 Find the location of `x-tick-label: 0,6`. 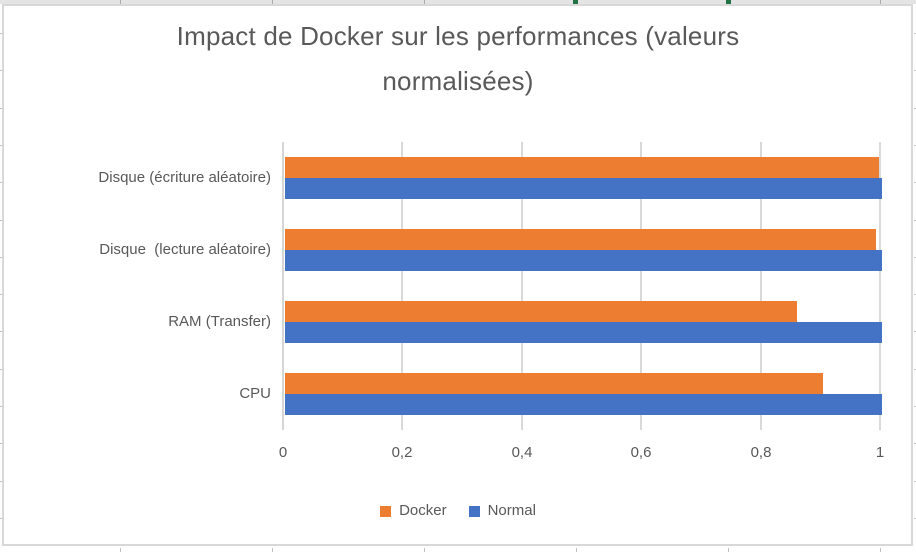

x-tick-label: 0,6 is located at coordinates (641, 452).